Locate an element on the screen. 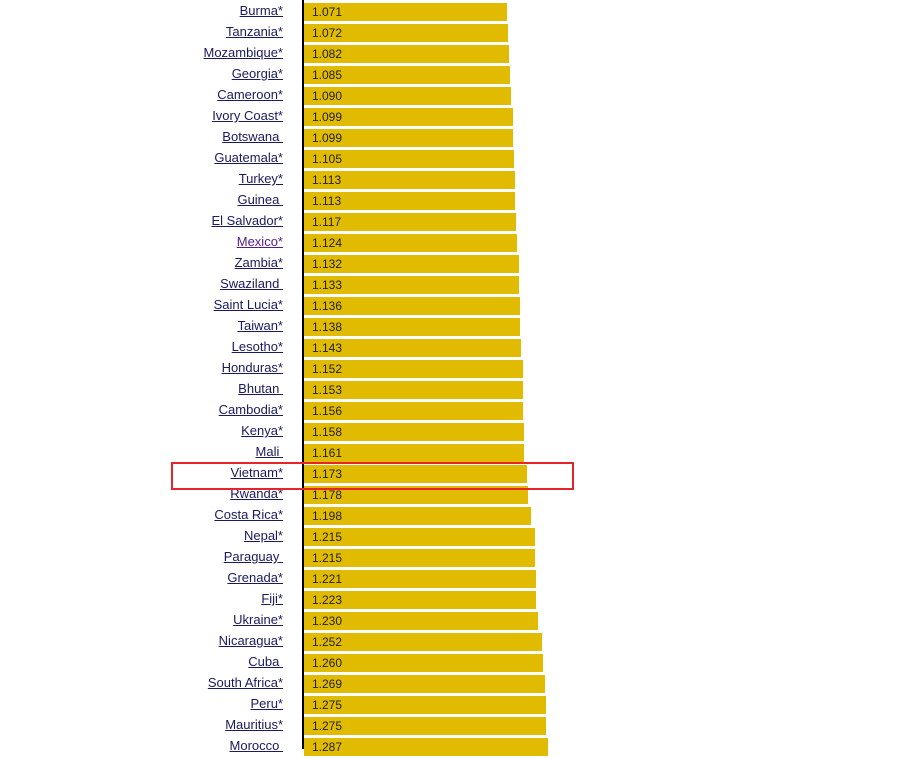 This screenshot has width=900, height=758. bar-row: Mali 1.161 is located at coordinates (450, 453).